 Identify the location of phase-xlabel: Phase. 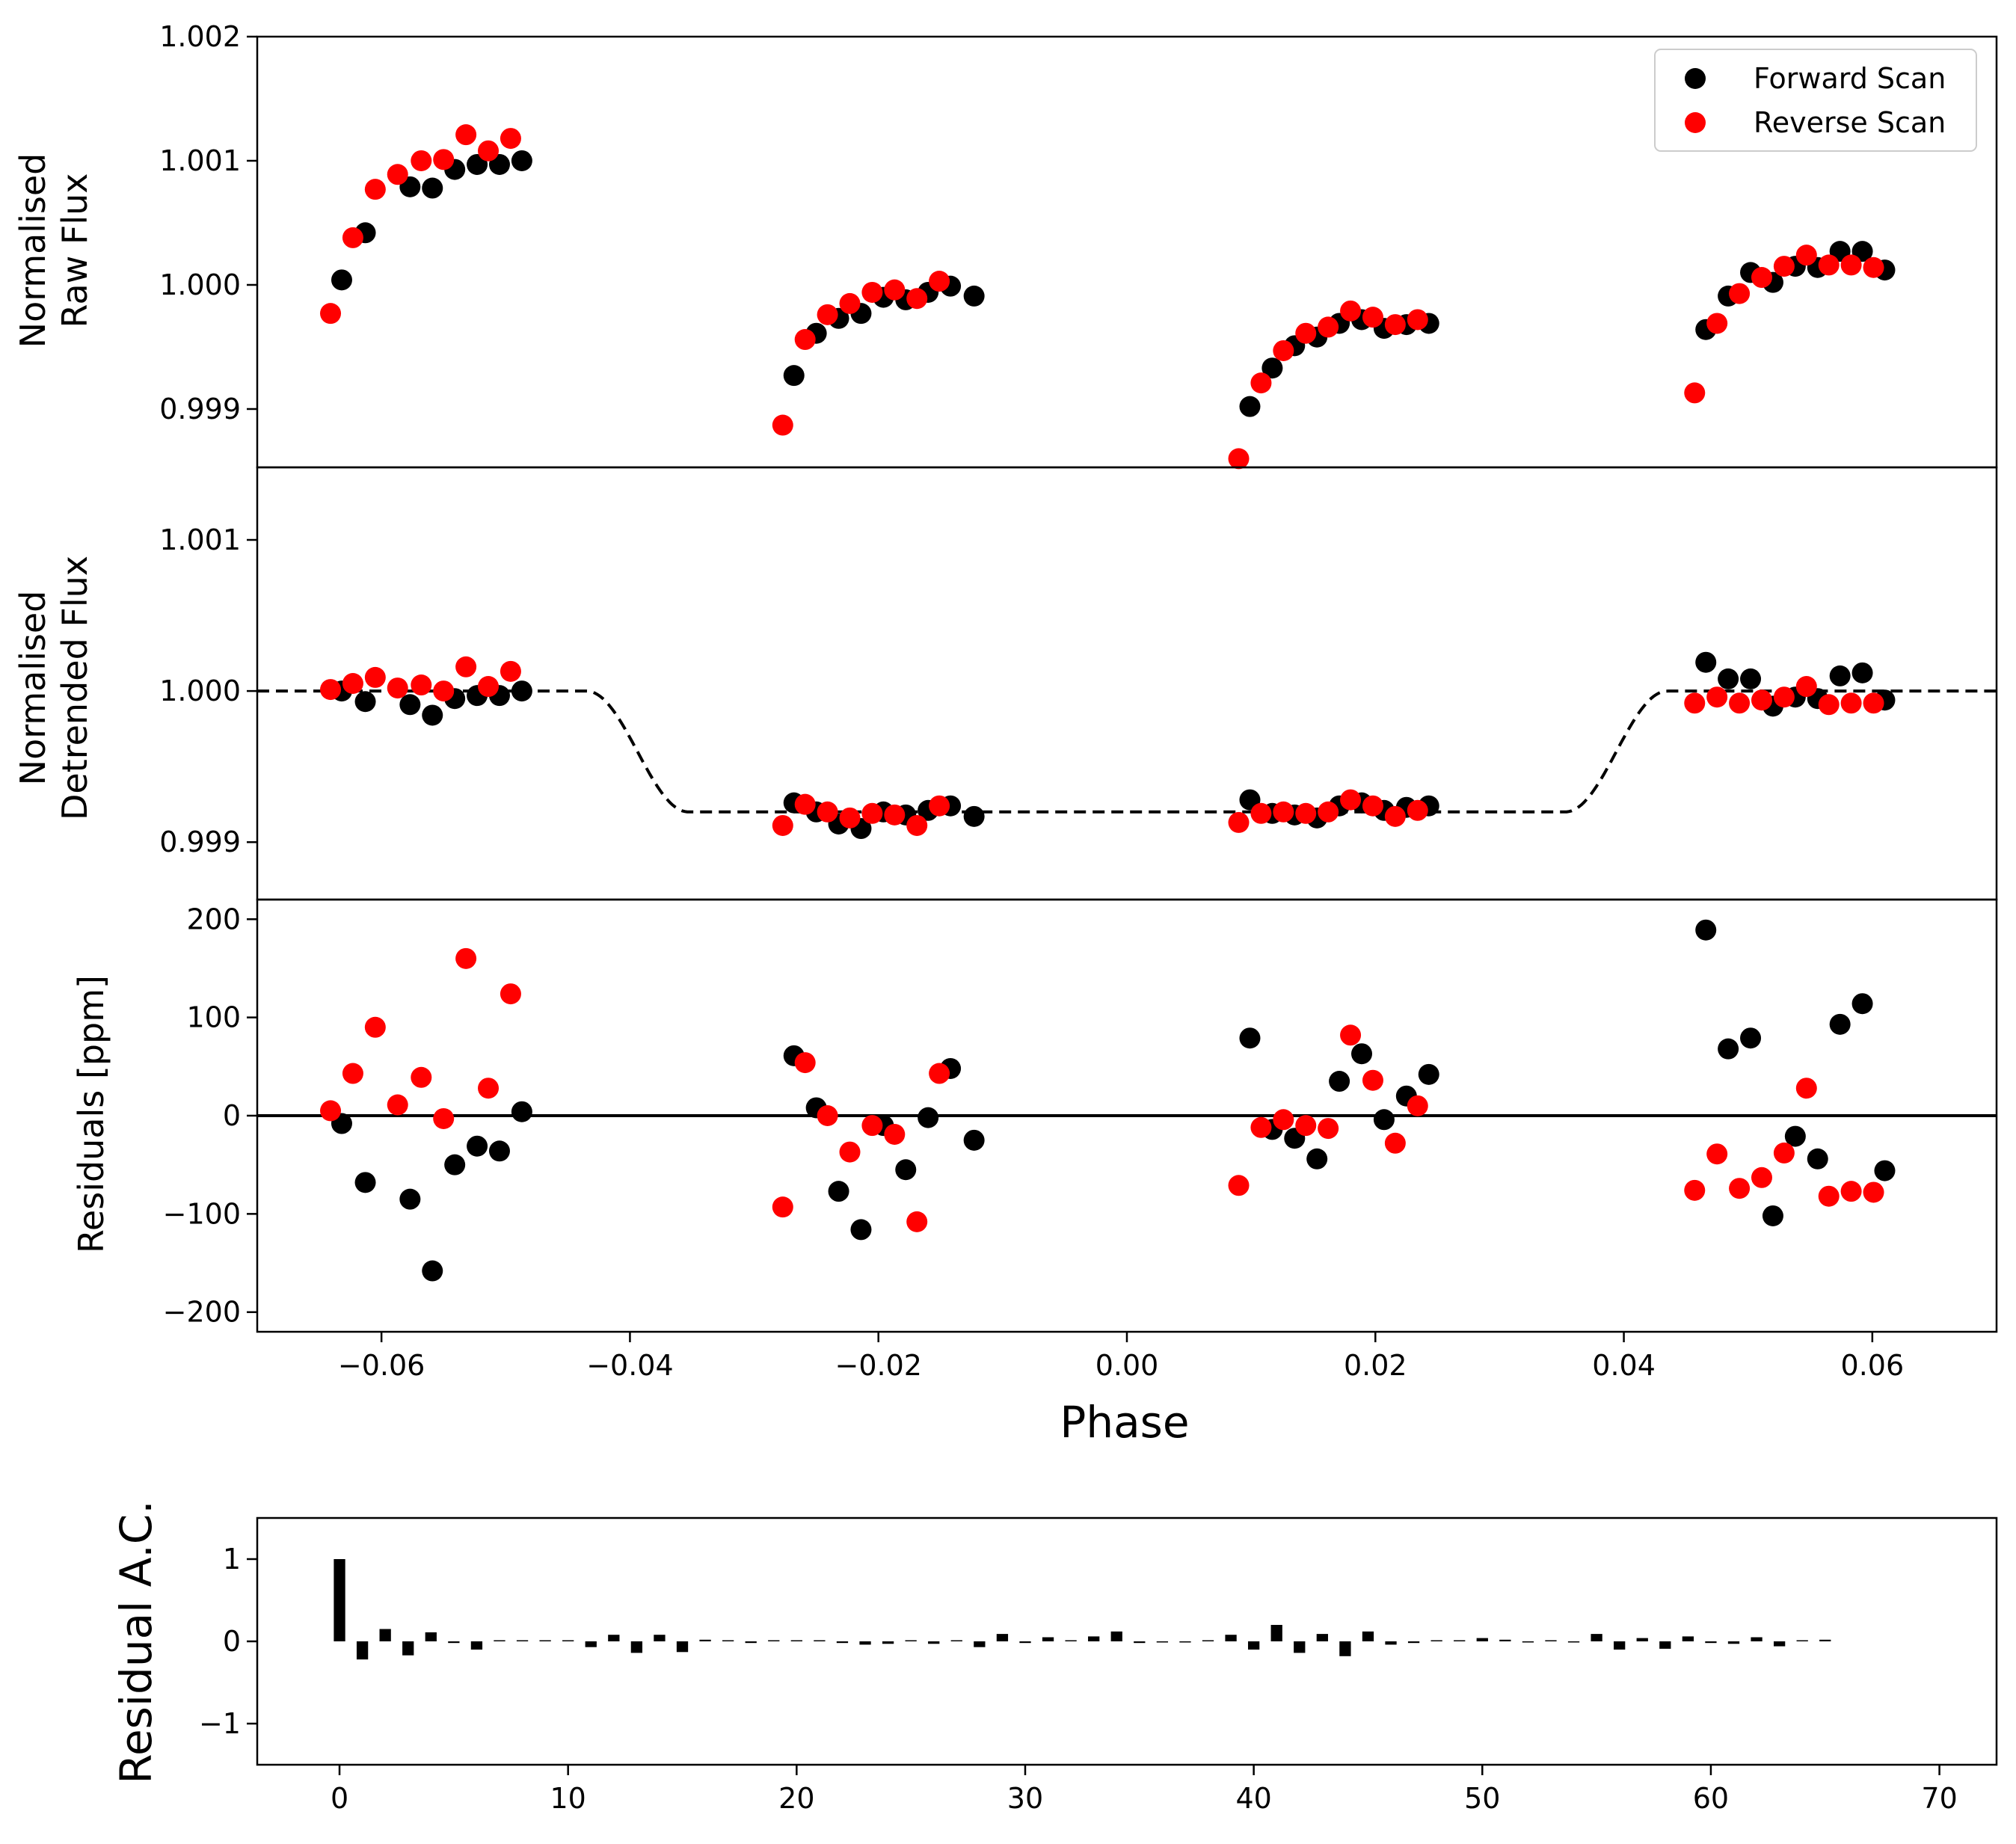
(1124, 1422).